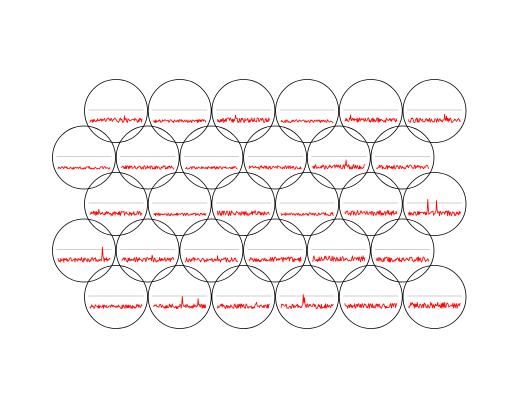 Image resolution: width=521 pixels, height=412 pixels. I want to click on cell-r2-c3, so click(211, 157).